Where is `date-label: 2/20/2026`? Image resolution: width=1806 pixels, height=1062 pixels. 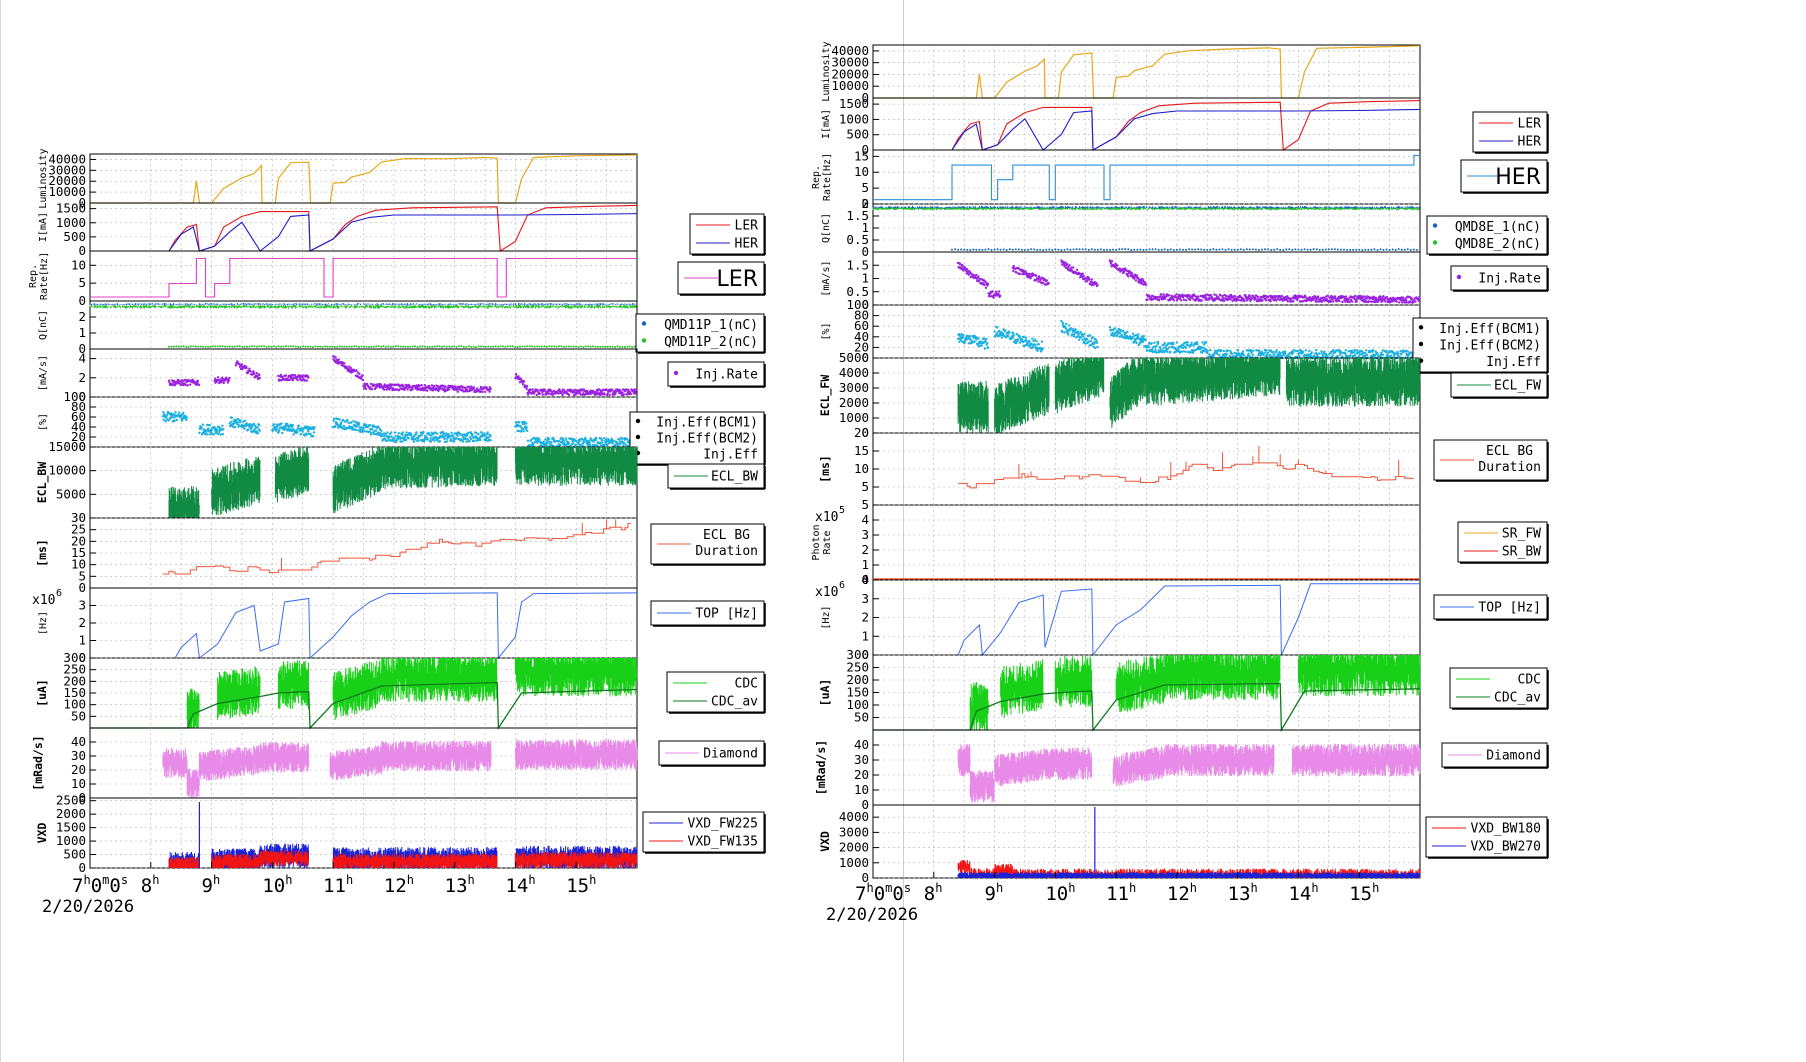 date-label: 2/20/2026 is located at coordinates (88, 907).